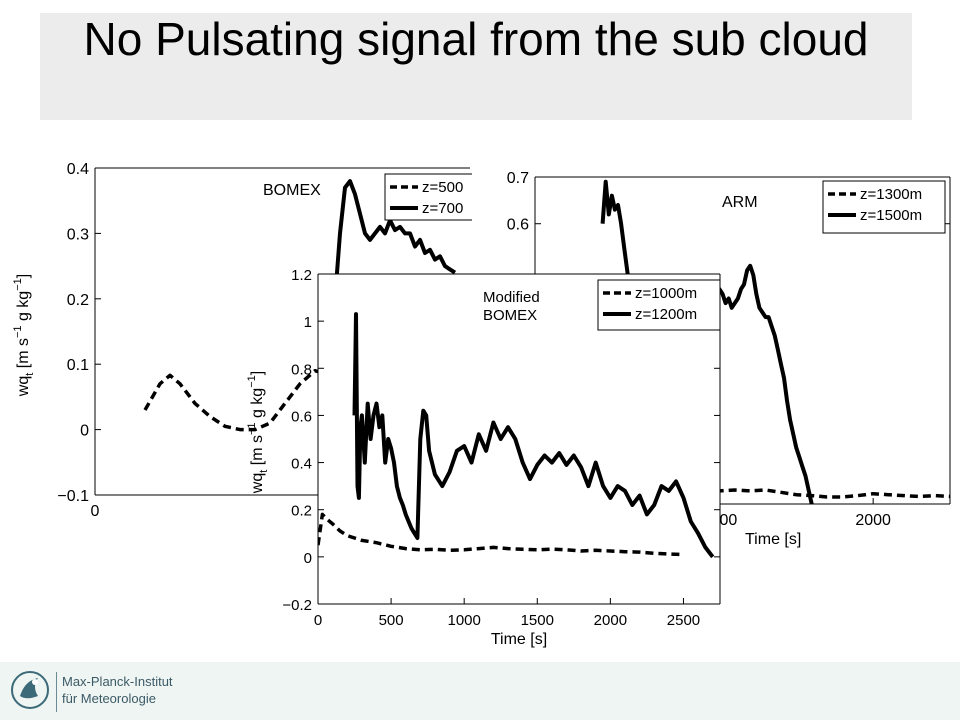 This screenshot has width=960, height=720. Describe the element at coordinates (480, 691) in the screenshot. I see `footer-band` at that location.